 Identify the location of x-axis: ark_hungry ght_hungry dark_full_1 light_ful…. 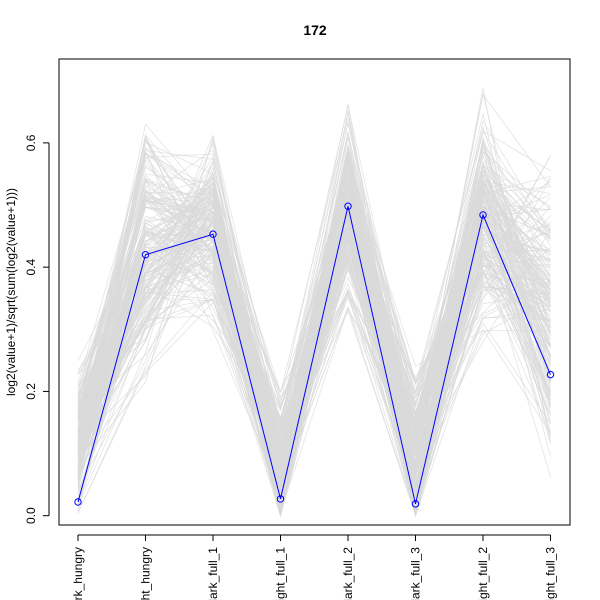
(314, 567).